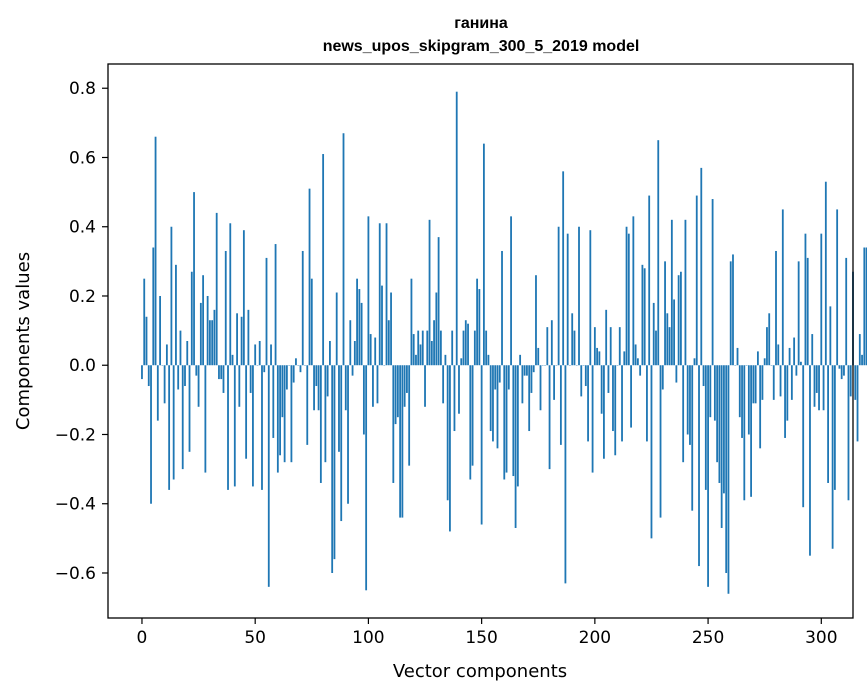 Image resolution: width=867 pixels, height=696 pixels. I want to click on y-tick-label-2: −0.2, so click(75, 435).